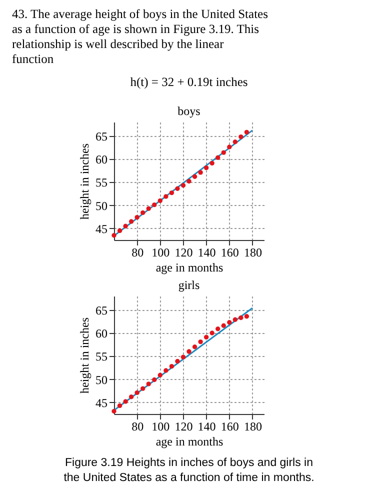 Image resolution: width=390 pixels, height=504 pixels. What do you see at coordinates (140, 36) in the screenshot?
I see `text: 43. The average height of boys in the United States as a function of age is shown in Figure 3.19. This relationship is well described by the linear function` at bounding box center [140, 36].